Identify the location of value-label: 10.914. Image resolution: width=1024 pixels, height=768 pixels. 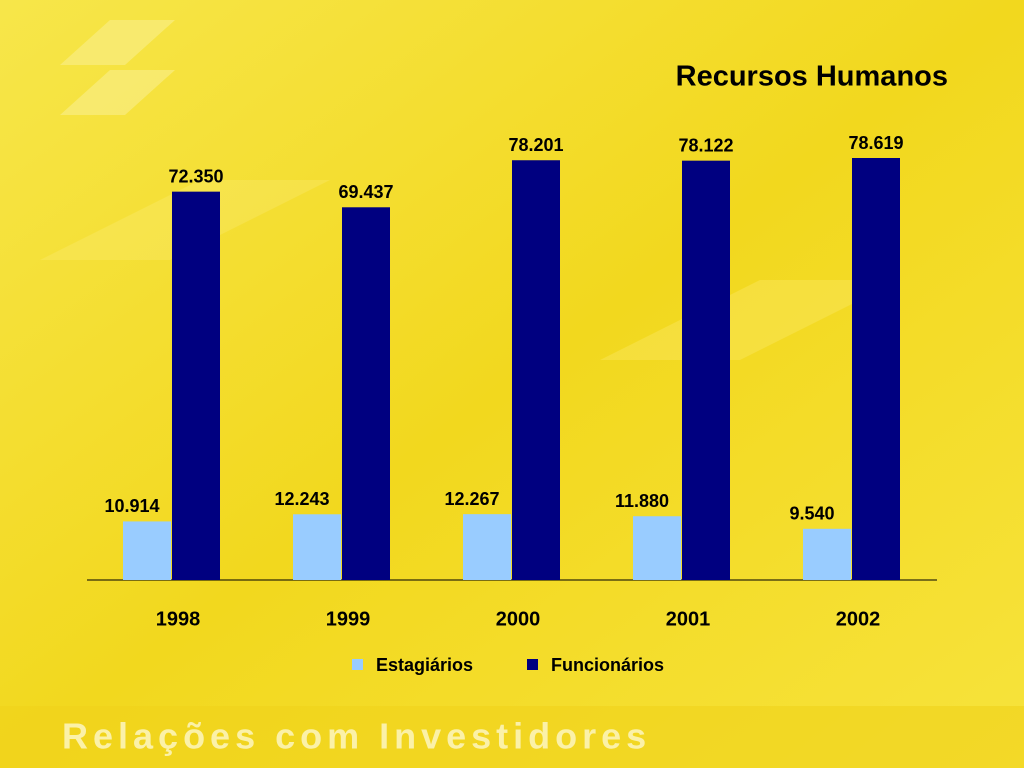
(131, 506).